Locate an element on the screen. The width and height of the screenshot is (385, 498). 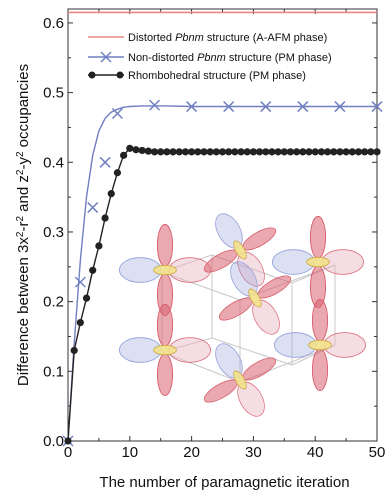
x-tick-label: 20 is located at coordinates (191, 452).